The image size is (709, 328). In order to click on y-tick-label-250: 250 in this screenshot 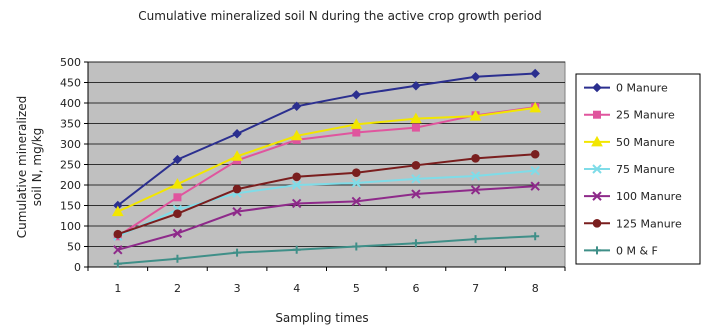, I will do `click(70, 165)`.